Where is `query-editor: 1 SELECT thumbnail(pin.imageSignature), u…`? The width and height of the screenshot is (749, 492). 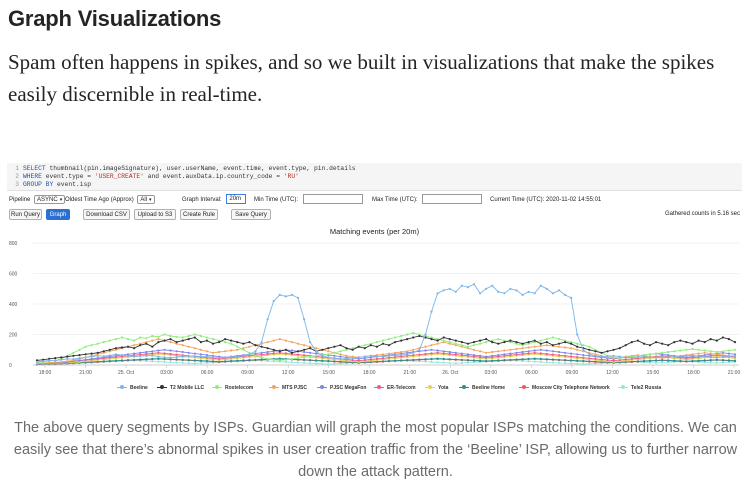
query-editor: 1 SELECT thumbnail(pin.imageSignature), u… is located at coordinates (374, 177).